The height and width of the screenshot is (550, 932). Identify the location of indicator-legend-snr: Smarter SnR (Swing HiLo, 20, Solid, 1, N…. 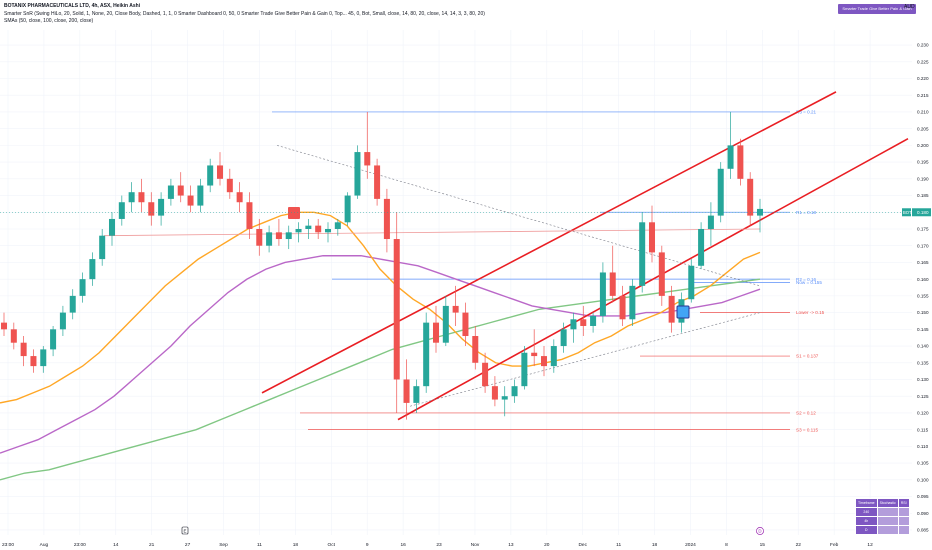
(244, 14).